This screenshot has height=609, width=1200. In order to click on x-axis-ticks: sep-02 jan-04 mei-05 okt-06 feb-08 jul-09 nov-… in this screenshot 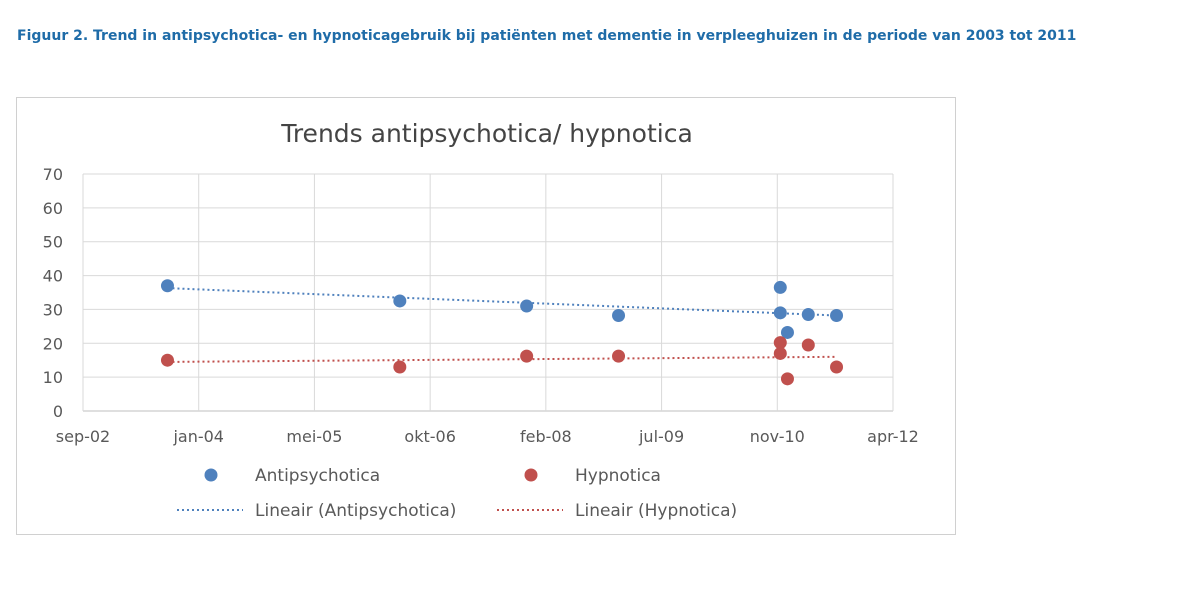, I will do `click(487, 436)`.